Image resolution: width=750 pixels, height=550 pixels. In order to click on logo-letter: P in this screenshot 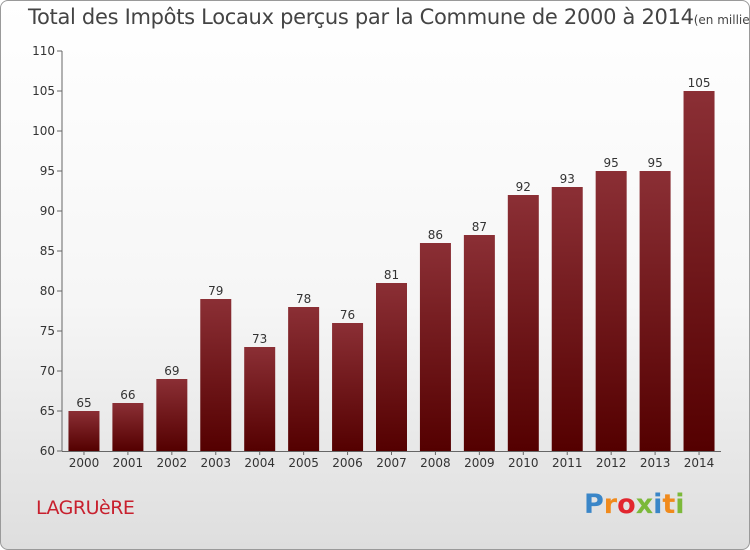, I will do `click(594, 504)`.